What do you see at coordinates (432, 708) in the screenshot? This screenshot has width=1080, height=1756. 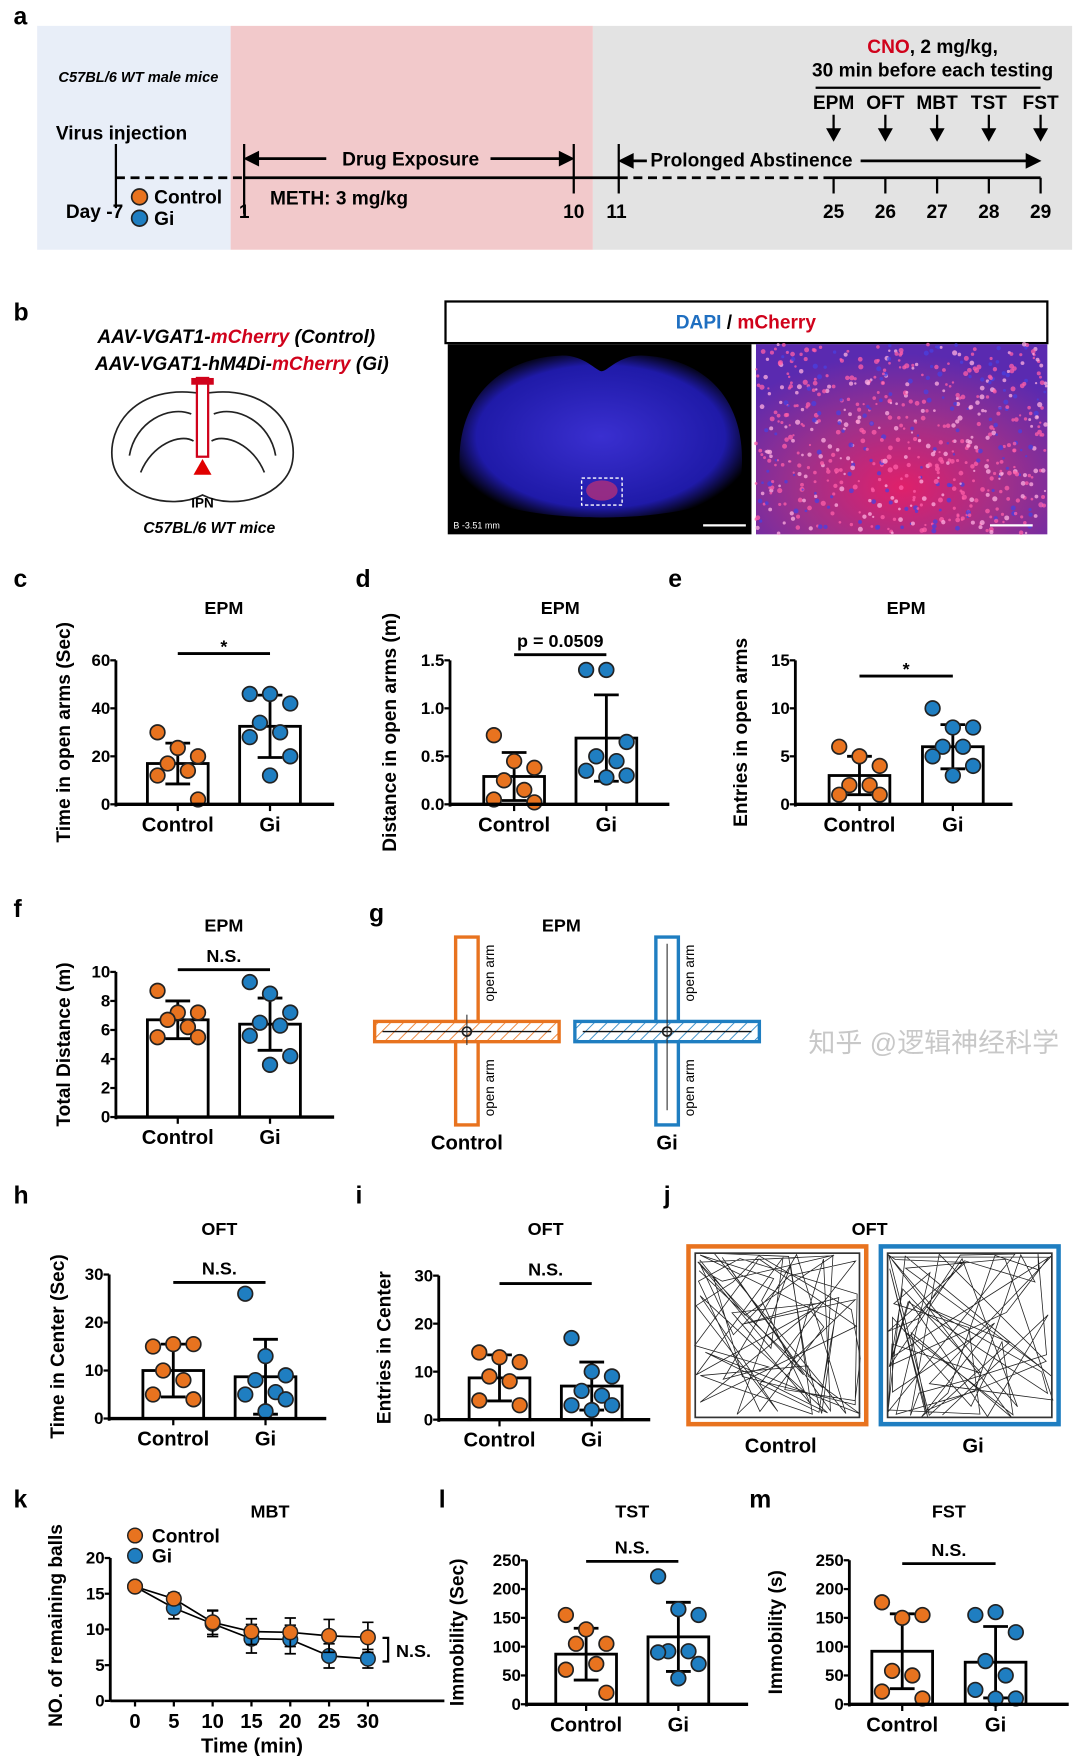 I see `y-tick-label: 1.0` at bounding box center [432, 708].